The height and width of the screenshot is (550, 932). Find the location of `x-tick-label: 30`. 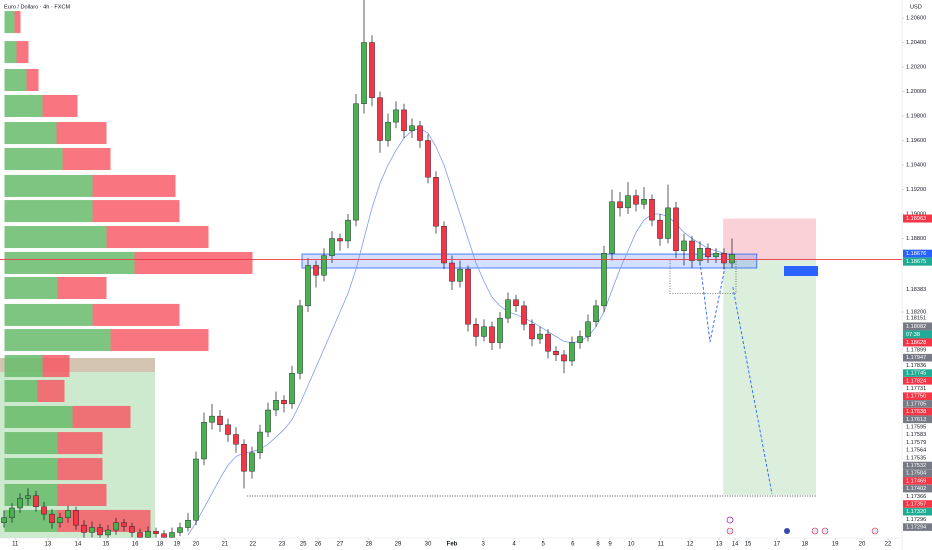

x-tick-label: 30 is located at coordinates (428, 545).